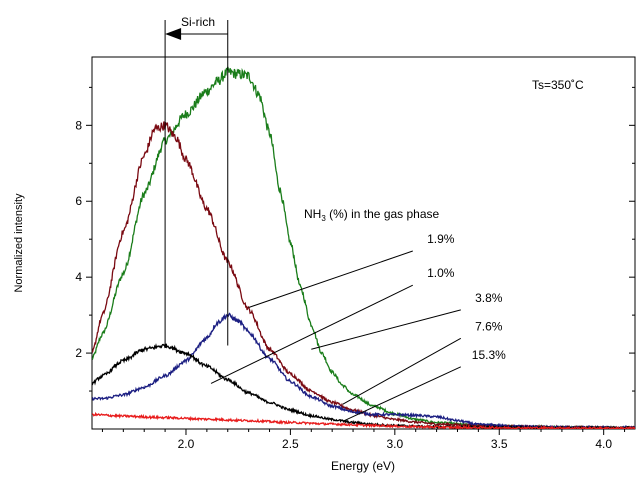 This screenshot has height=480, width=640. What do you see at coordinates (372, 215) in the screenshot?
I see `legend-title: NH3 (%) in the gas phase` at bounding box center [372, 215].